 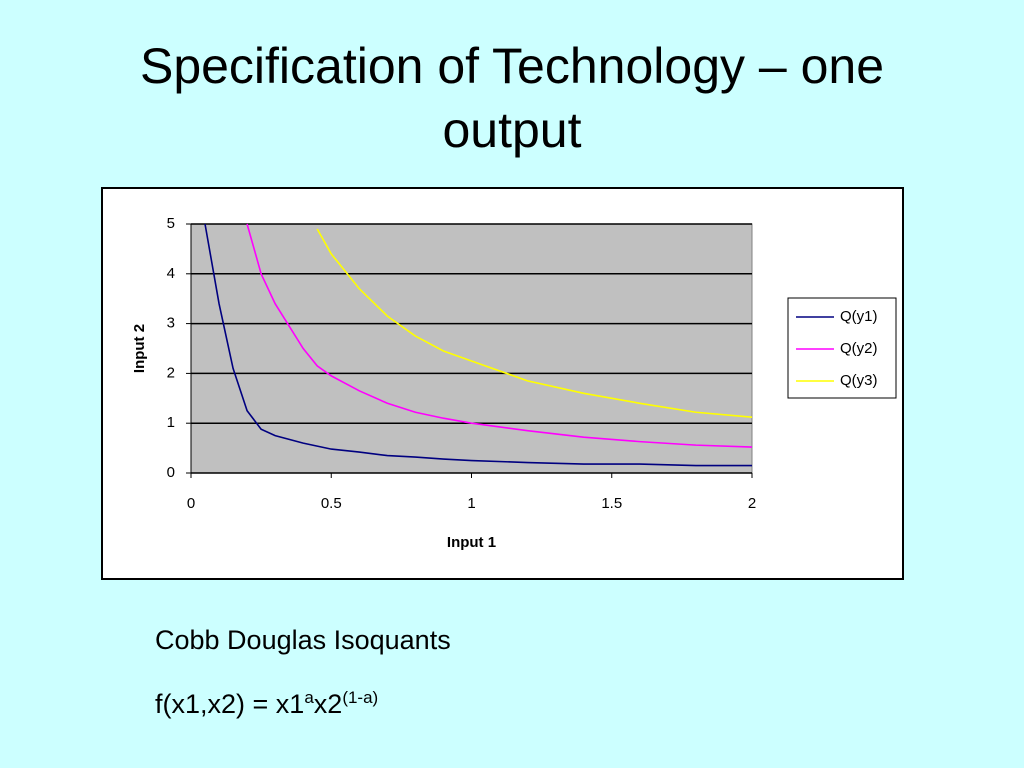 I want to click on legend-label: Q(y3), so click(x=859, y=380).